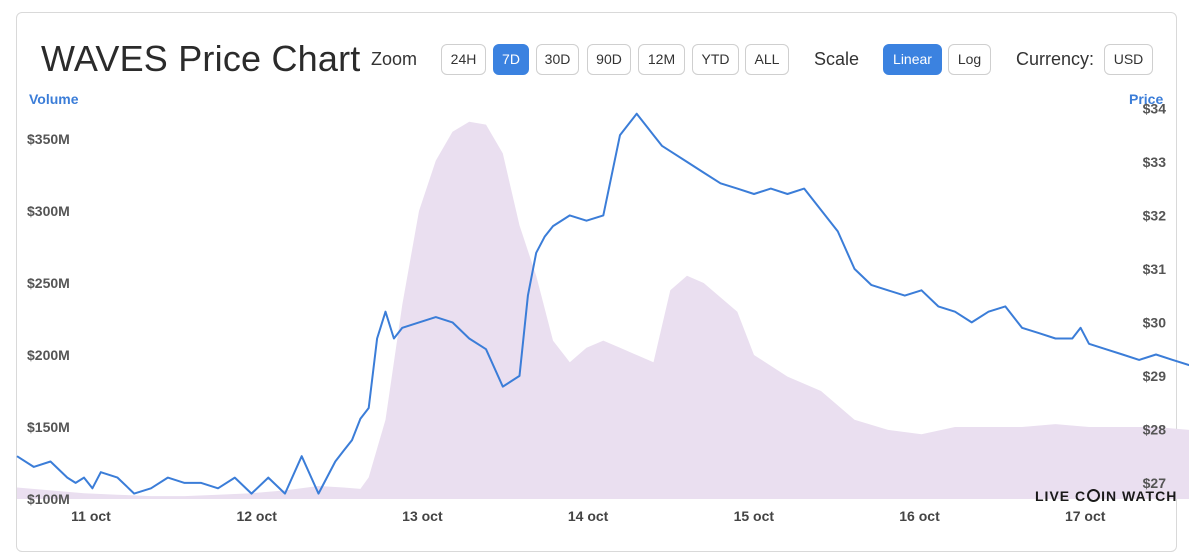 This screenshot has width=1189, height=552. Describe the element at coordinates (1155, 295) in the screenshot. I see `price-axis-ticks: $27 $28 $29 $30 $31 $32 $33 $34` at that location.